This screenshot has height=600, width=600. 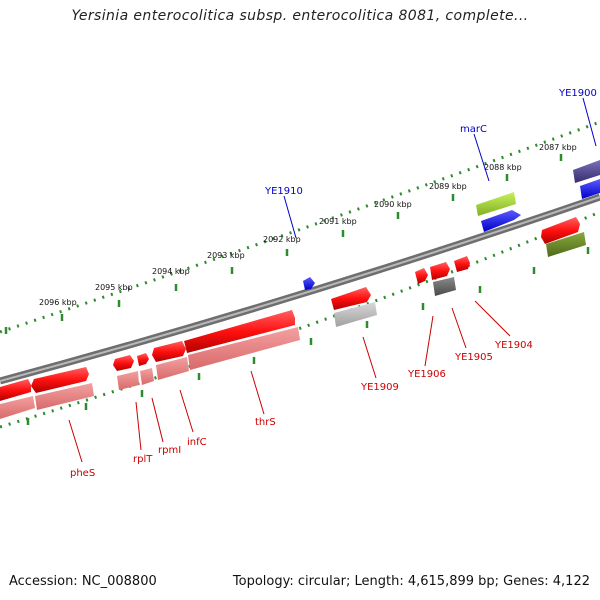 What do you see at coordinates (282, 239) in the screenshot?
I see `kbp-label: 2092 kbp` at bounding box center [282, 239].